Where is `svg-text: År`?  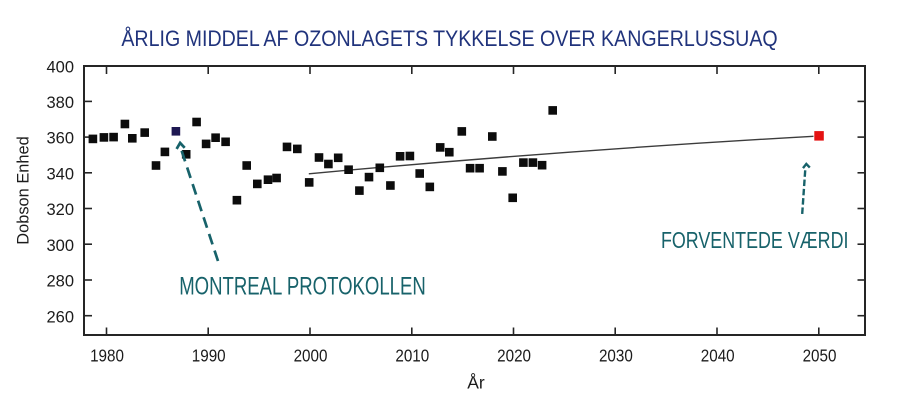 svg-text: År is located at coordinates (476, 383).